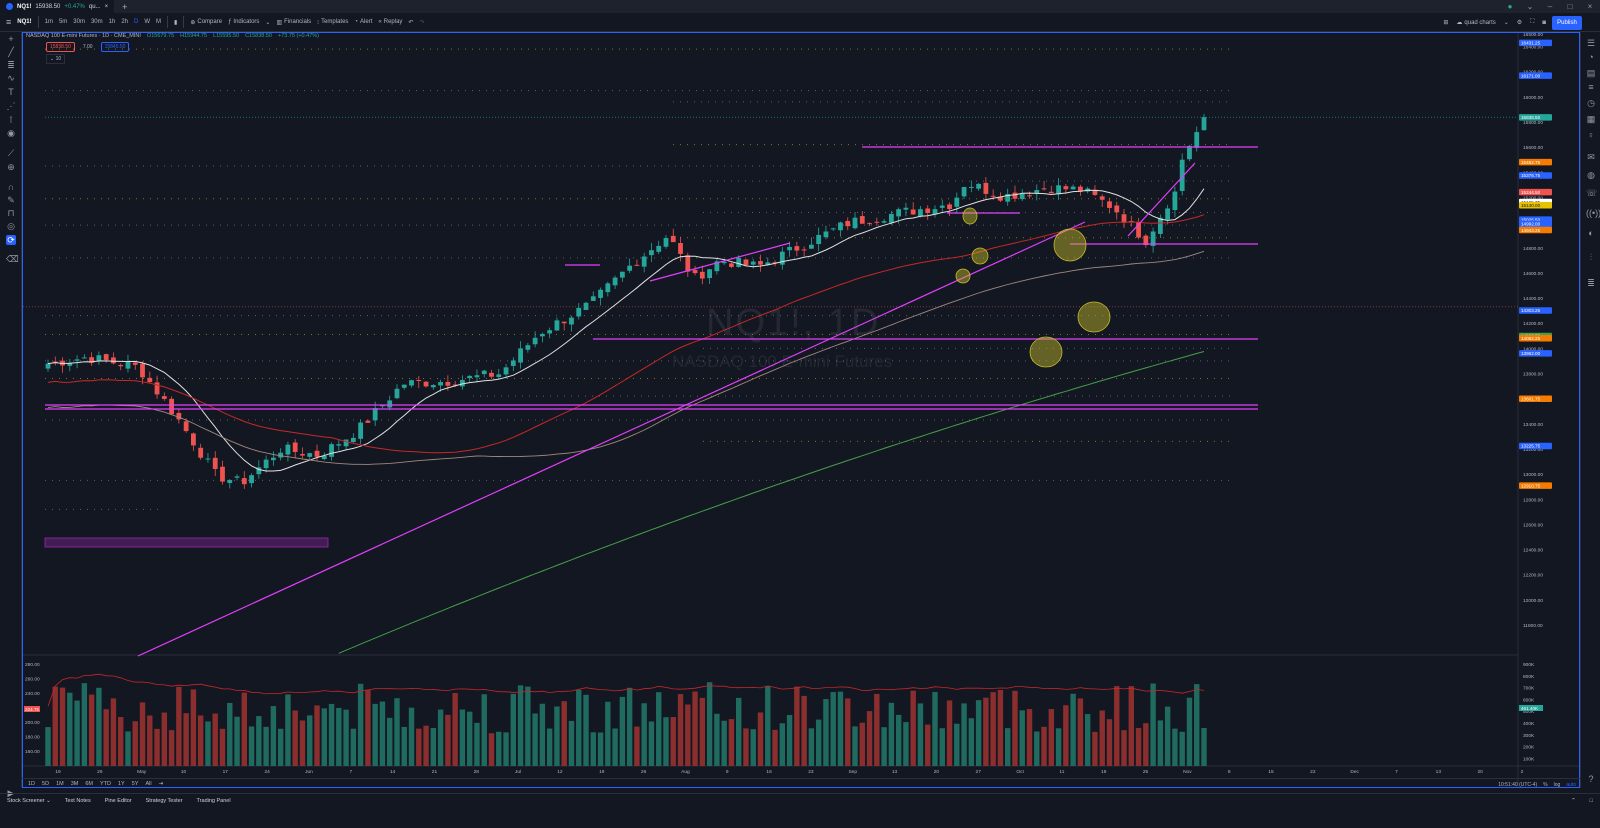  Describe the element at coordinates (12, 259) in the screenshot. I see `trash-icon: ⌫` at that location.